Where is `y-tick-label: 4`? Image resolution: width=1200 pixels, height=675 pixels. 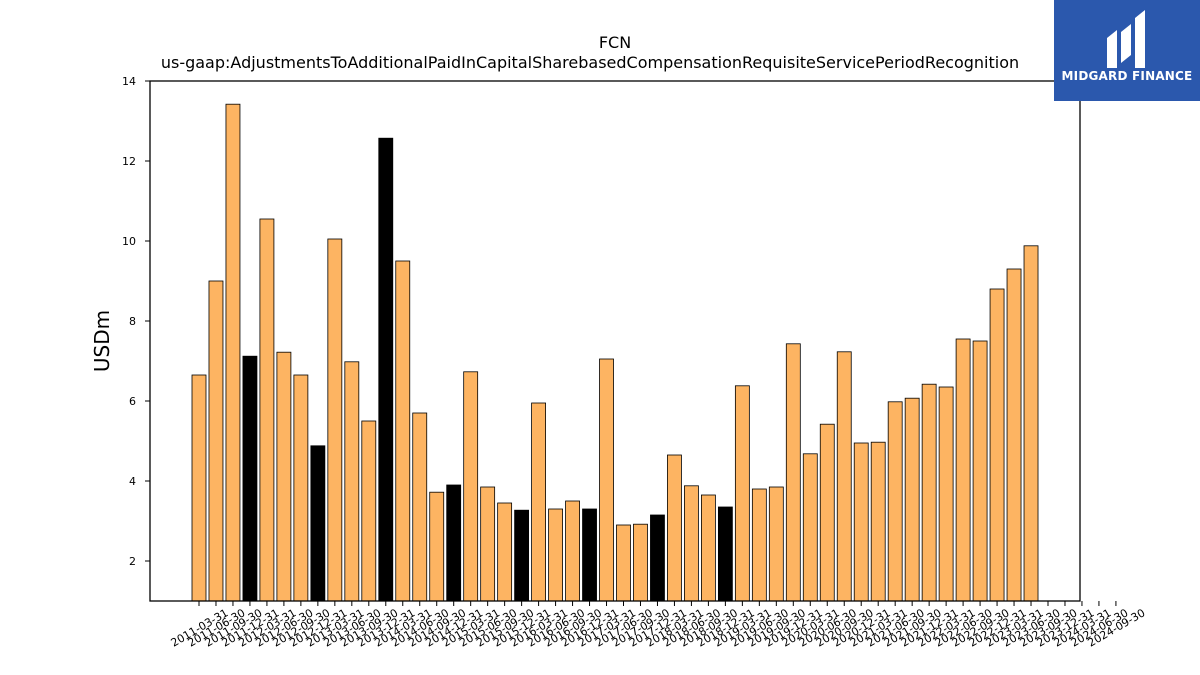
y-tick-label: 4 is located at coordinates (132, 481).